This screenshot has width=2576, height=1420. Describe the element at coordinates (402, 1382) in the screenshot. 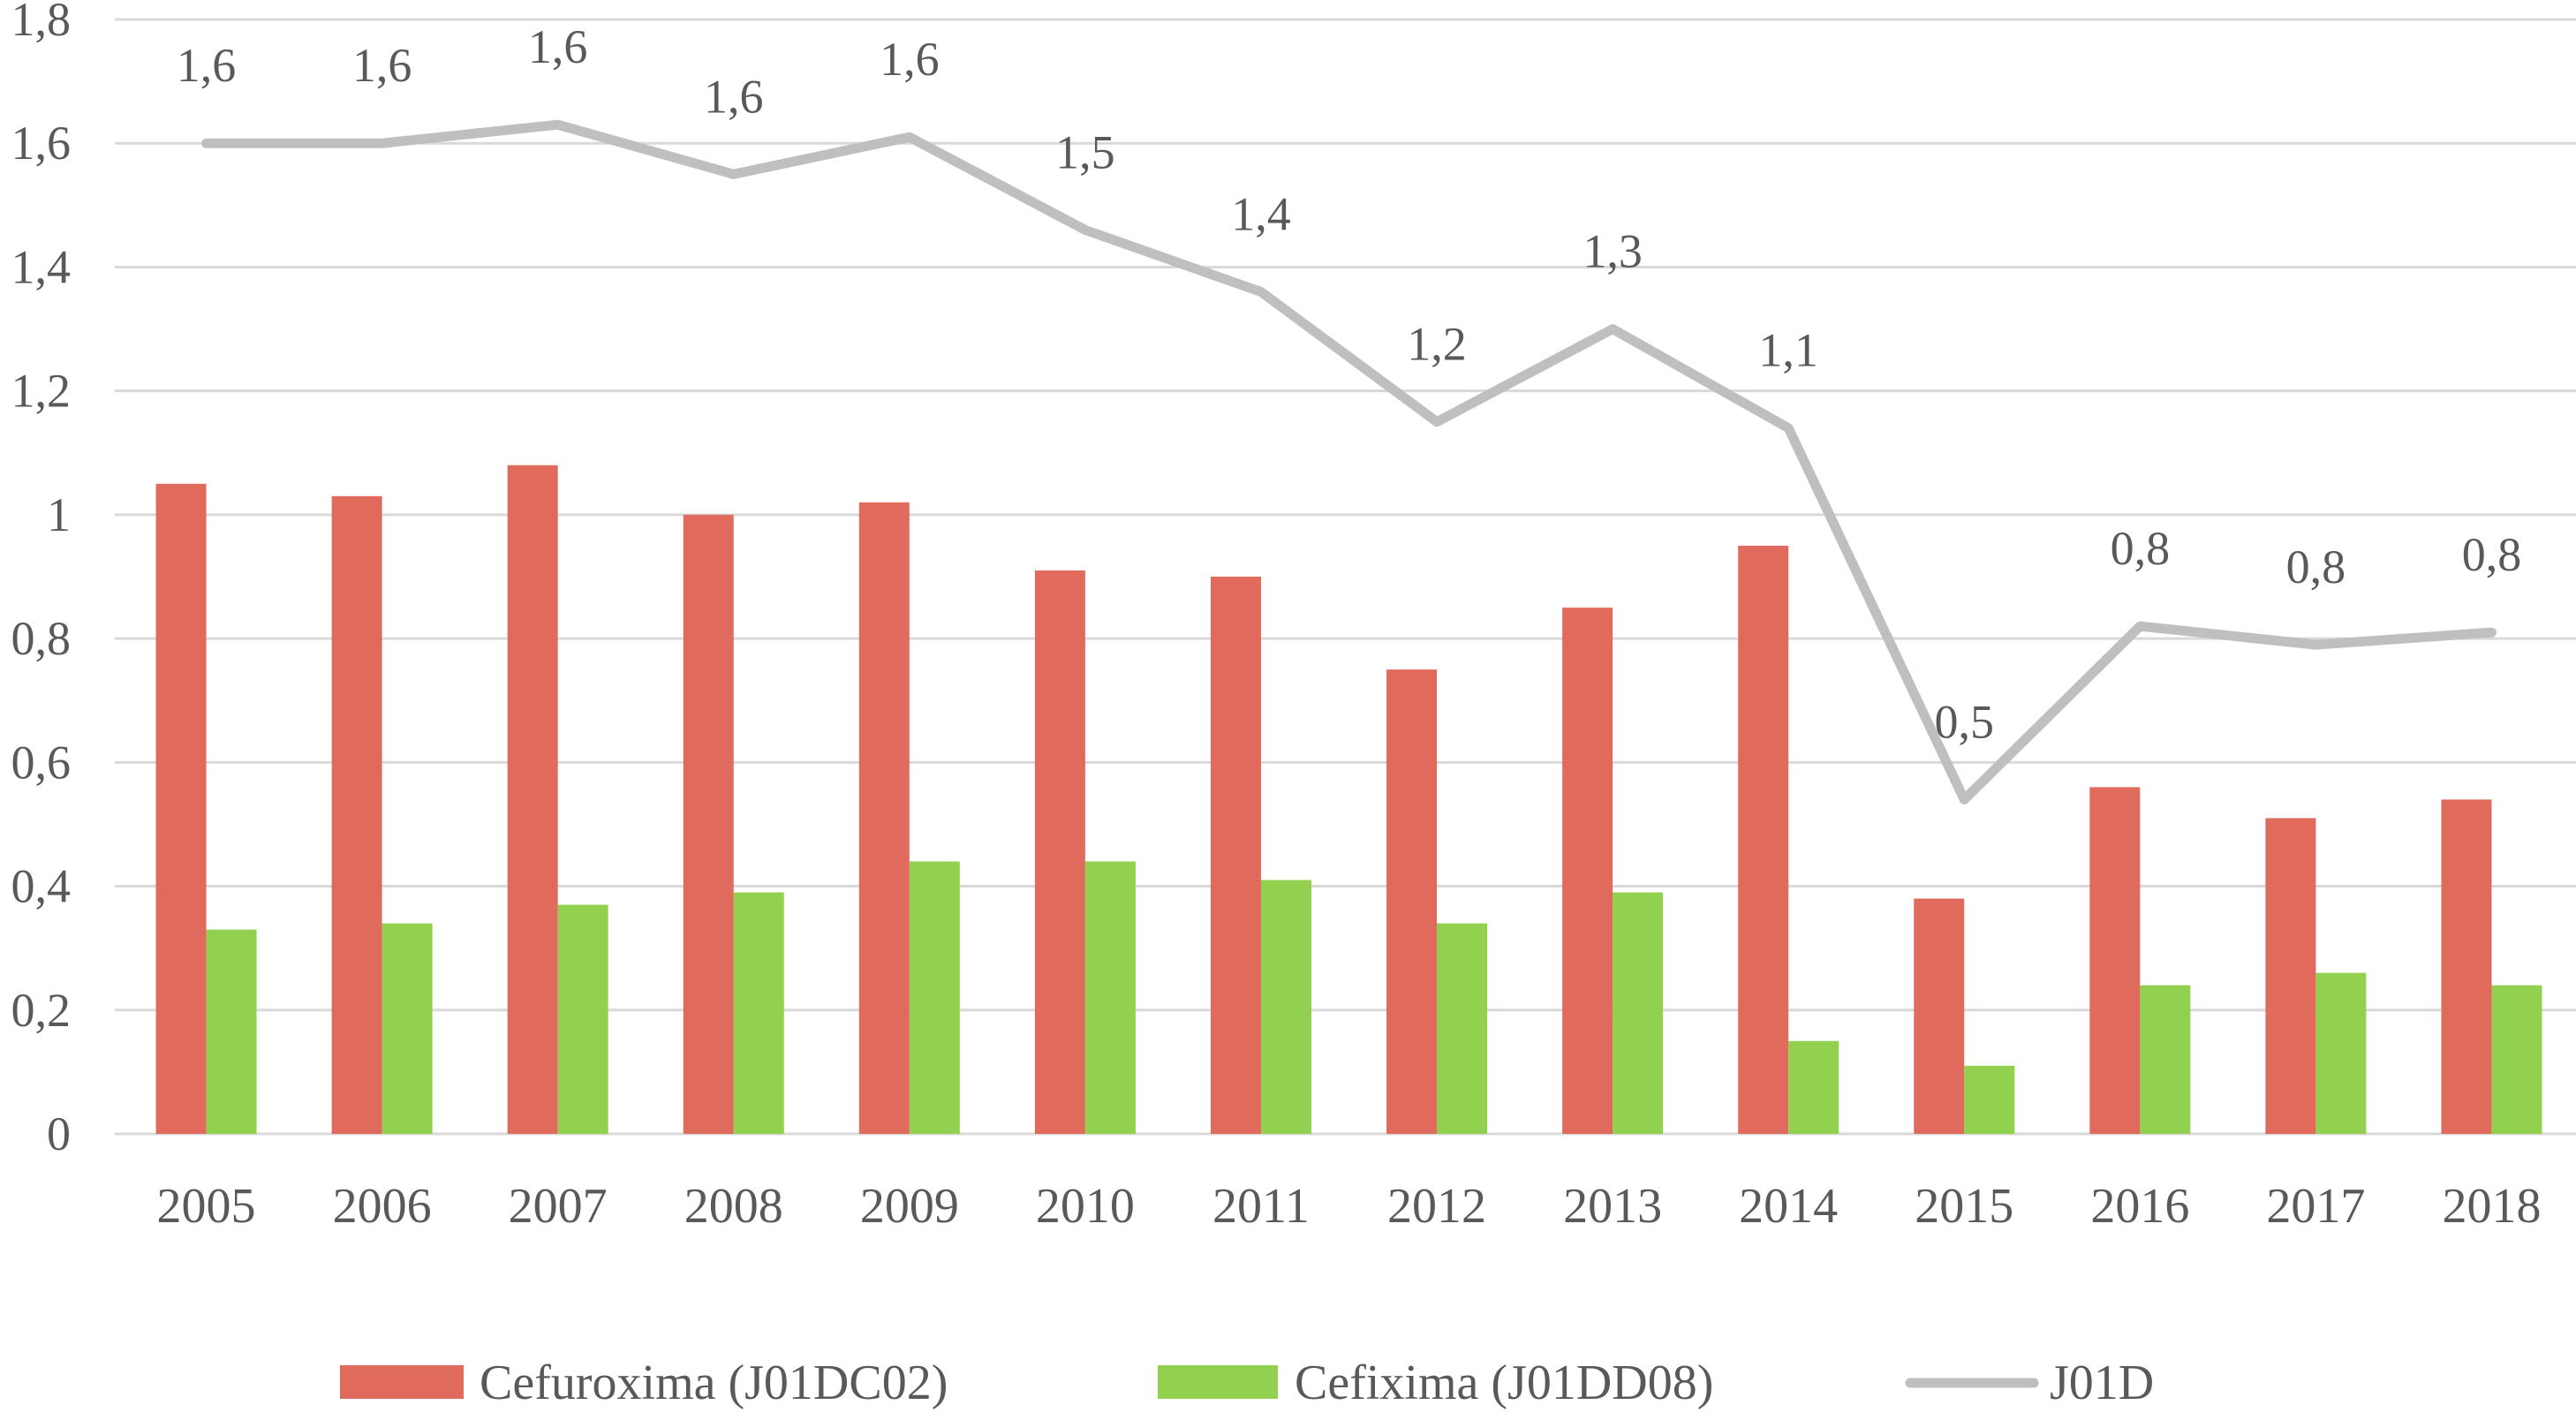

I see `legend-swatch-cefuroxima` at that location.